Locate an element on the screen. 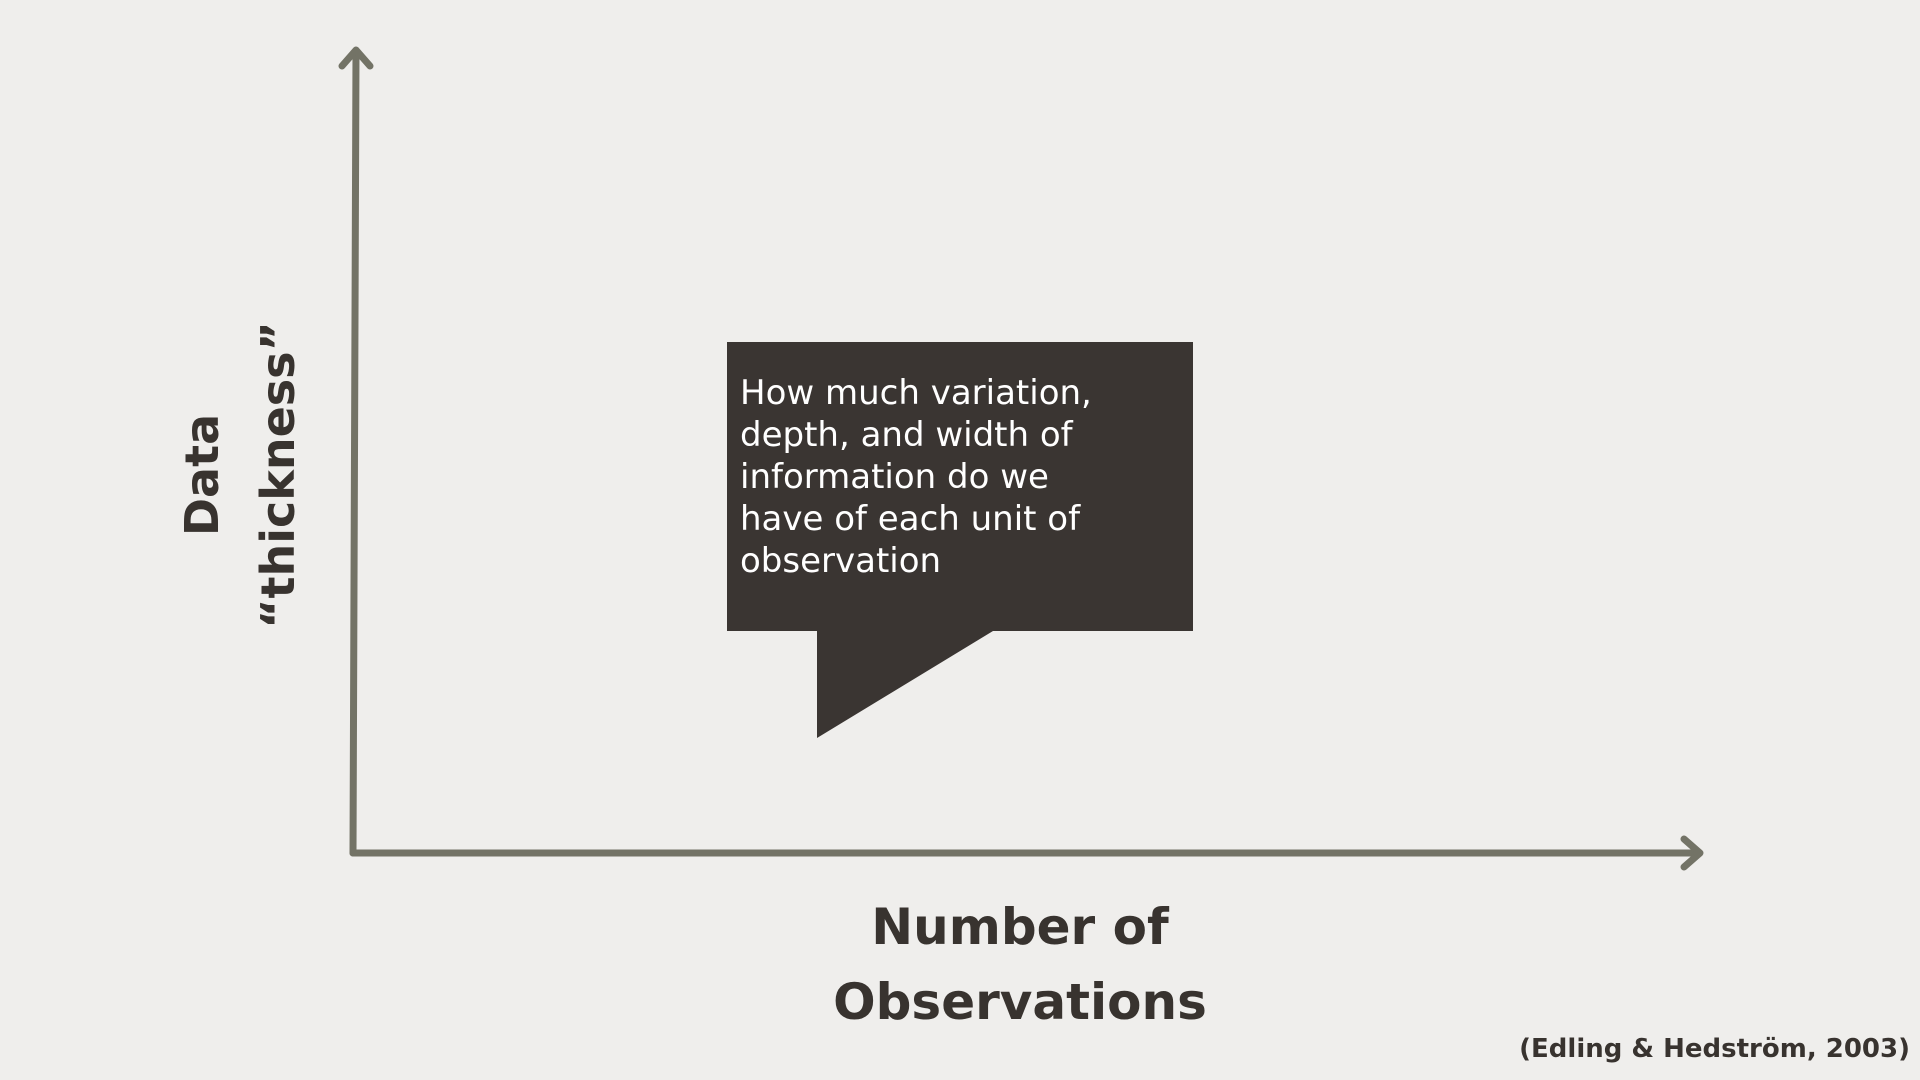 Image resolution: width=1920 pixels, height=1080 pixels. callout-line-3: information do we is located at coordinates (894, 477).